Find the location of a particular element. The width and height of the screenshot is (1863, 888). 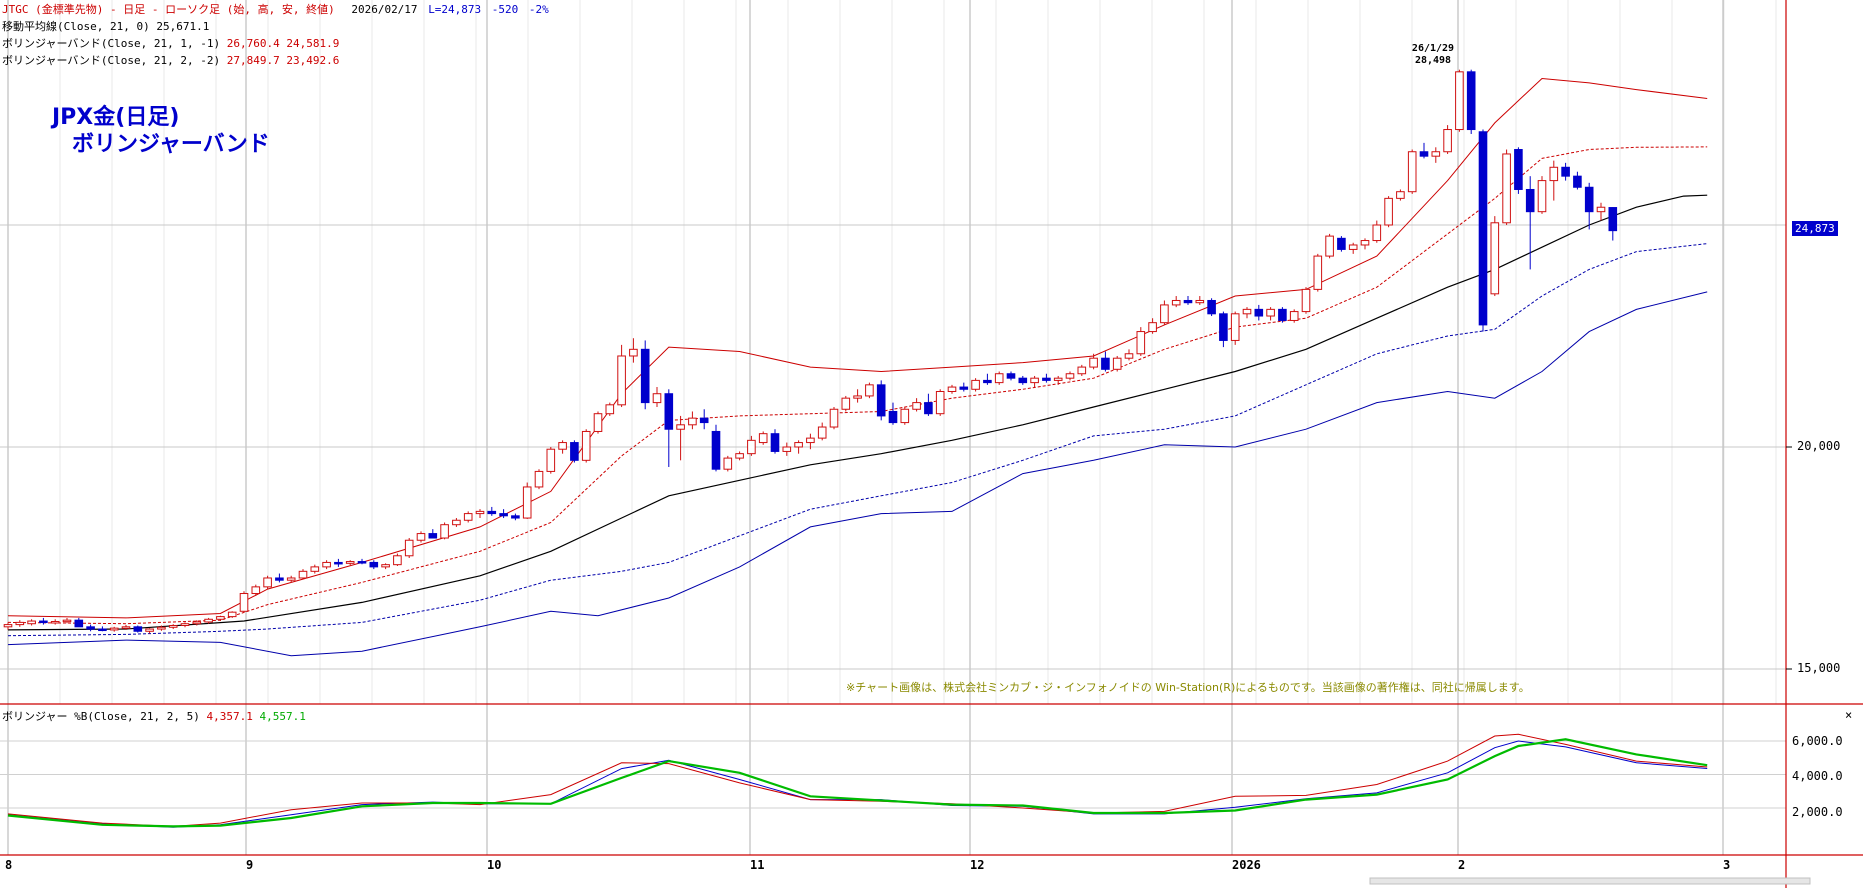

sub-label: ボリンジャー %B(Close, 21, 2, 5) is located at coordinates (101, 716).